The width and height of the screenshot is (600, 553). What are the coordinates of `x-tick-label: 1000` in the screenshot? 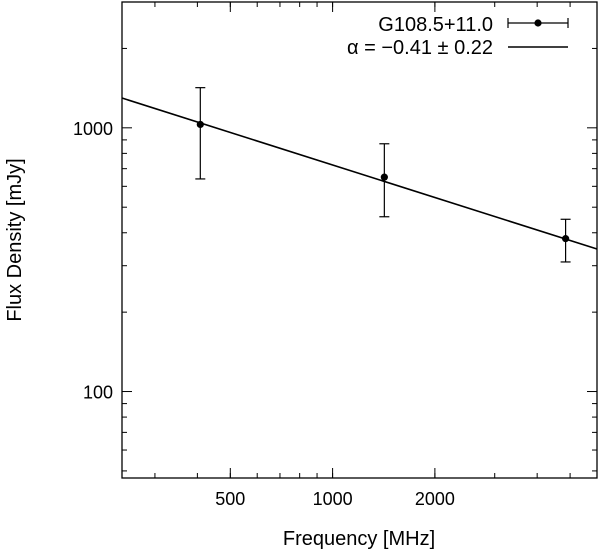 It's located at (333, 499).